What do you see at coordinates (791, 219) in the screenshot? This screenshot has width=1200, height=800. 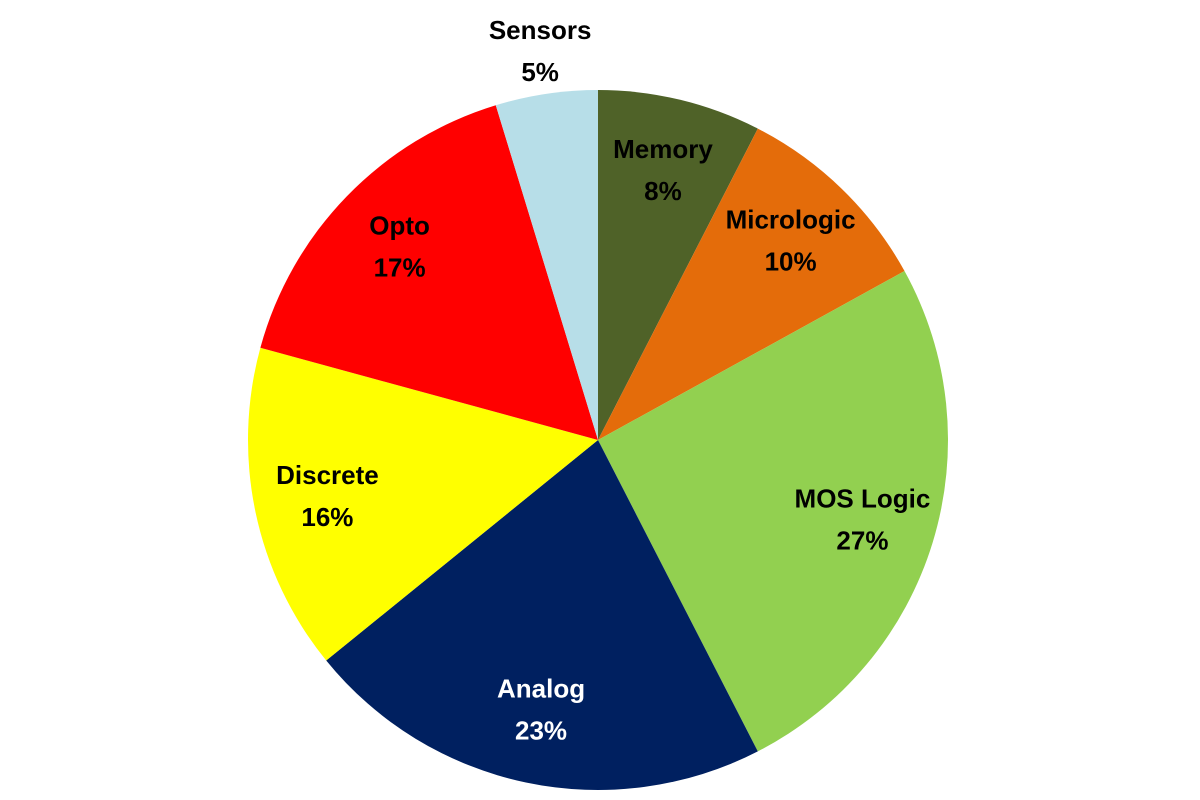 I see `slice-label: Micrologic` at bounding box center [791, 219].